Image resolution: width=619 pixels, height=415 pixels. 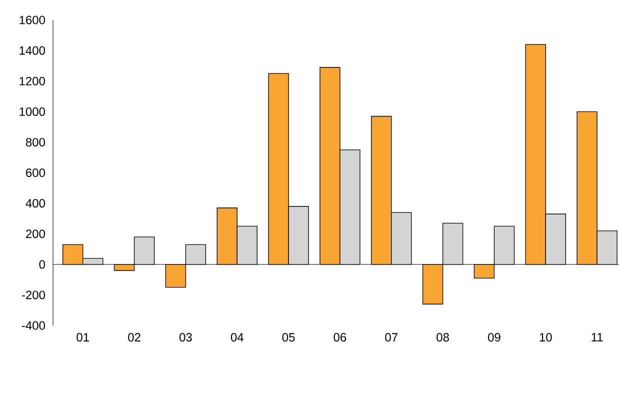 I want to click on x-tick-label: 02, so click(x=134, y=337).